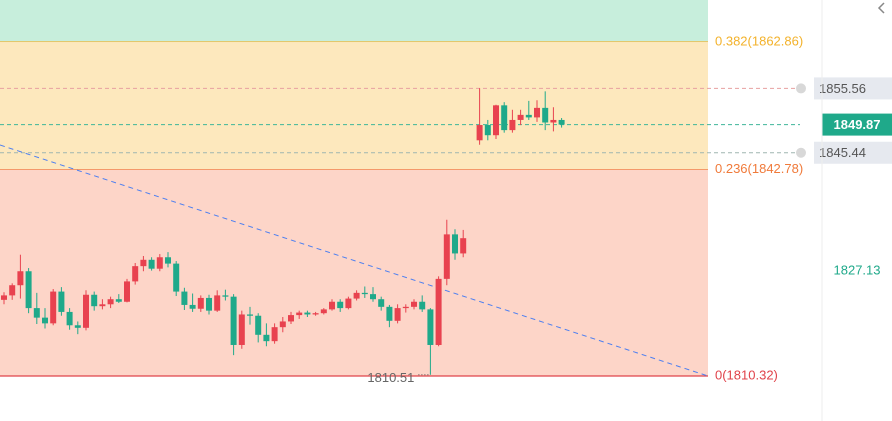  Describe the element at coordinates (842, 88) in the screenshot. I see `price-tag-label: 1855.56` at that location.